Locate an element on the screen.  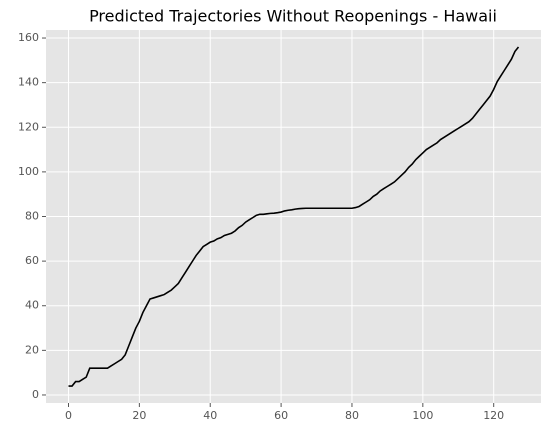
x-tick-label: 20 is located at coordinates (139, 415).